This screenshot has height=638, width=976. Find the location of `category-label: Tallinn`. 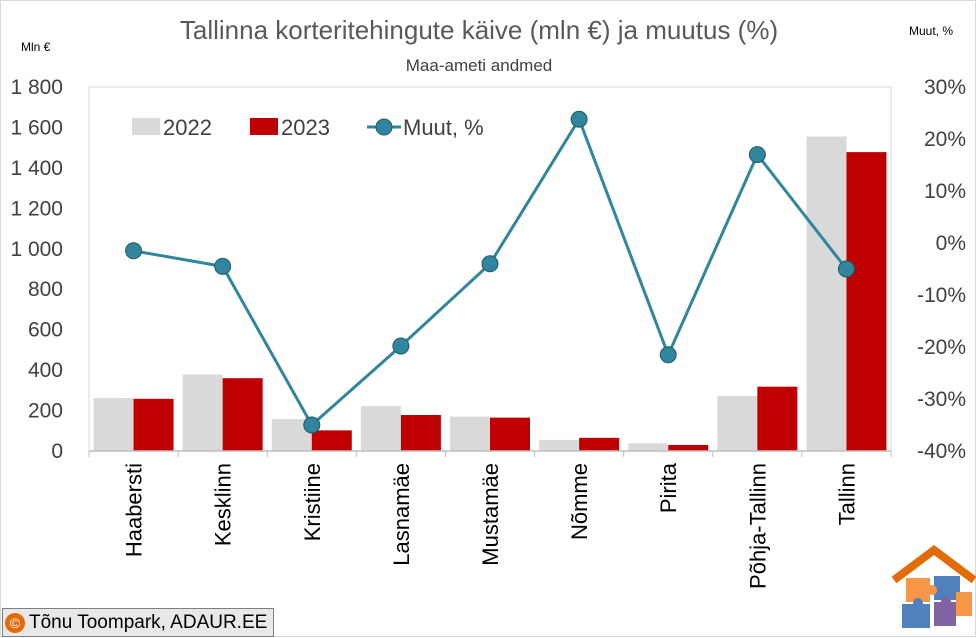

category-label: Tallinn is located at coordinates (846, 494).